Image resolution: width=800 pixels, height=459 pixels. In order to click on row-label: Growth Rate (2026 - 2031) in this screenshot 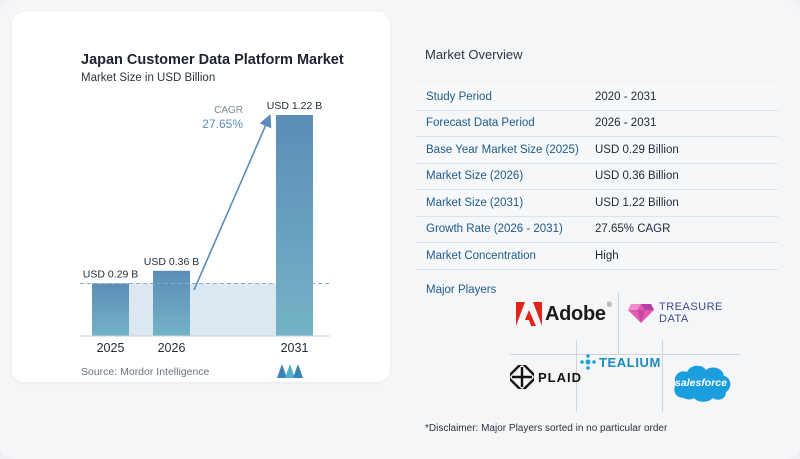, I will do `click(494, 229)`.